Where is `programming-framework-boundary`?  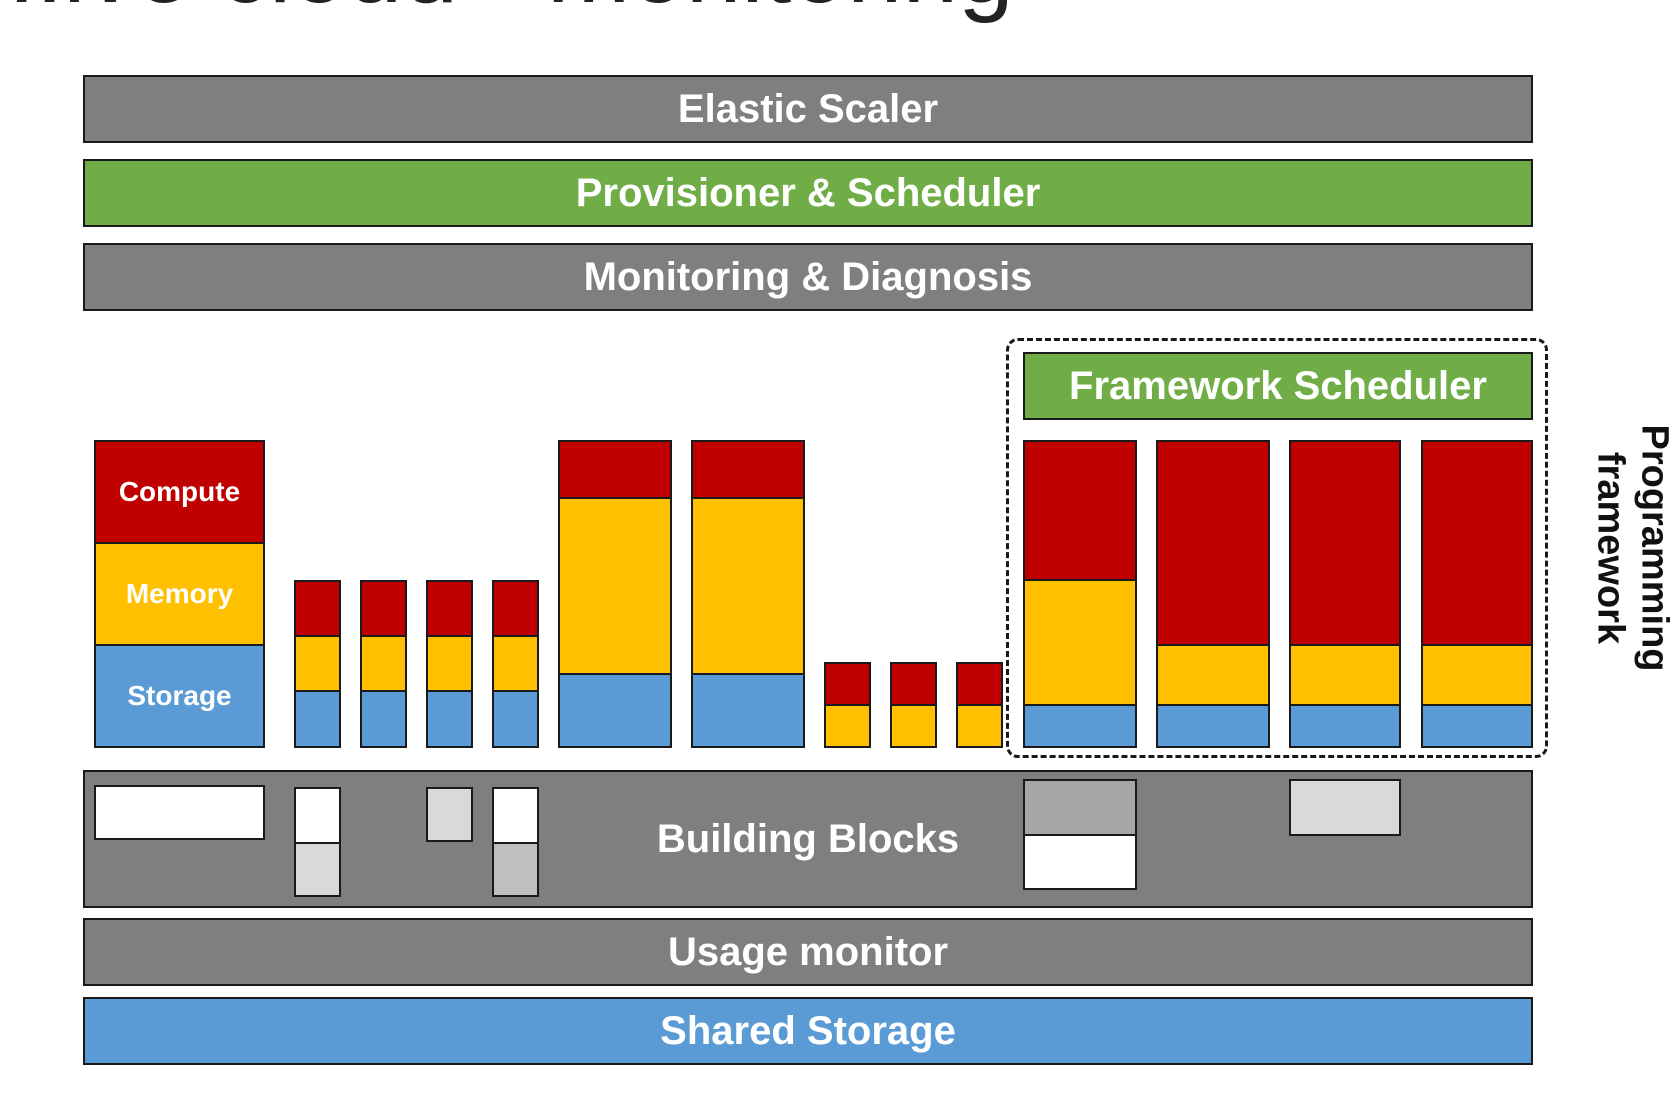 programming-framework-boundary is located at coordinates (1277, 548).